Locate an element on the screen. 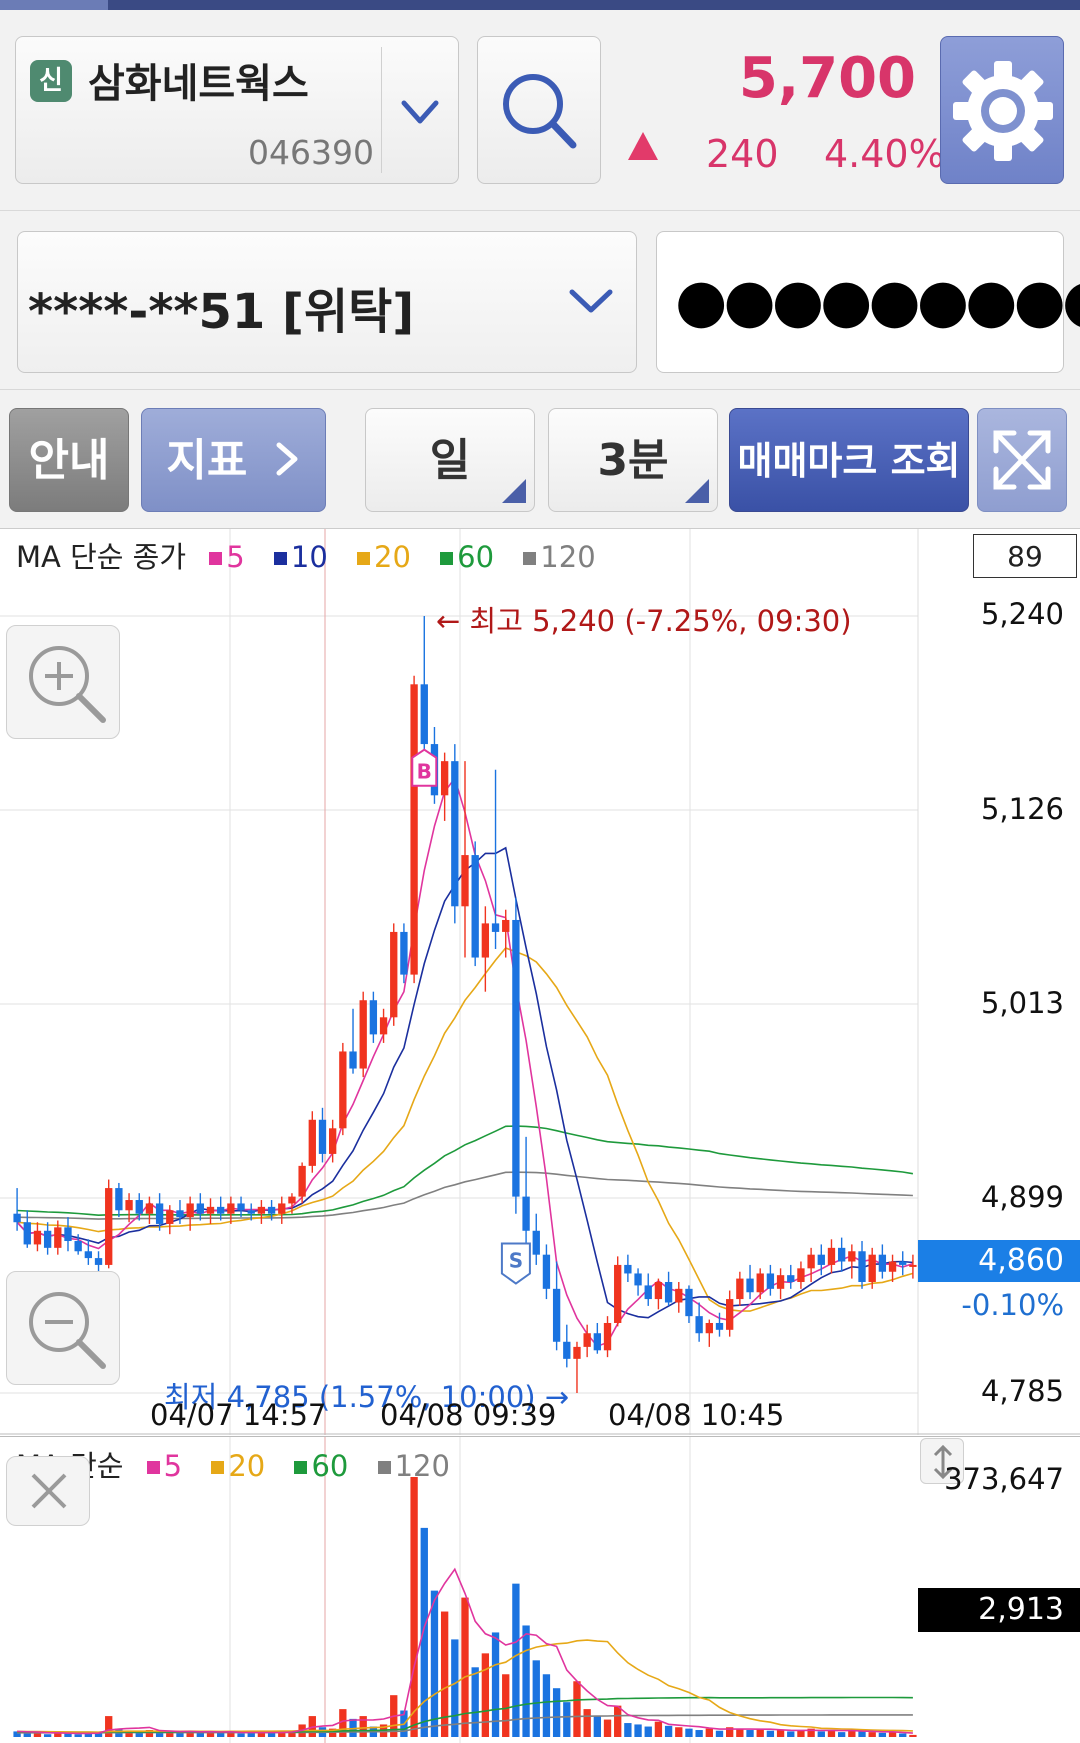 The width and height of the screenshot is (1080, 1743). account-selector: ****-**51 [위탁] is located at coordinates (327, 302).